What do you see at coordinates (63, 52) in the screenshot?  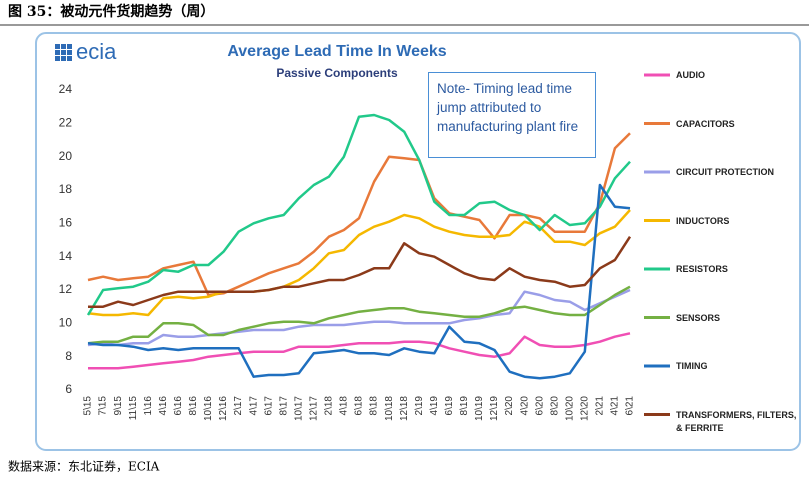 I see `logo-icon` at bounding box center [63, 52].